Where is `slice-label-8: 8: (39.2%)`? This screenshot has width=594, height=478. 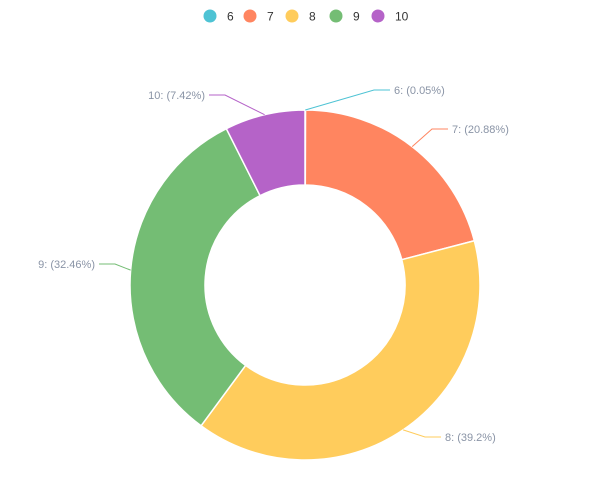 slice-label-8: 8: (39.2%) is located at coordinates (470, 438).